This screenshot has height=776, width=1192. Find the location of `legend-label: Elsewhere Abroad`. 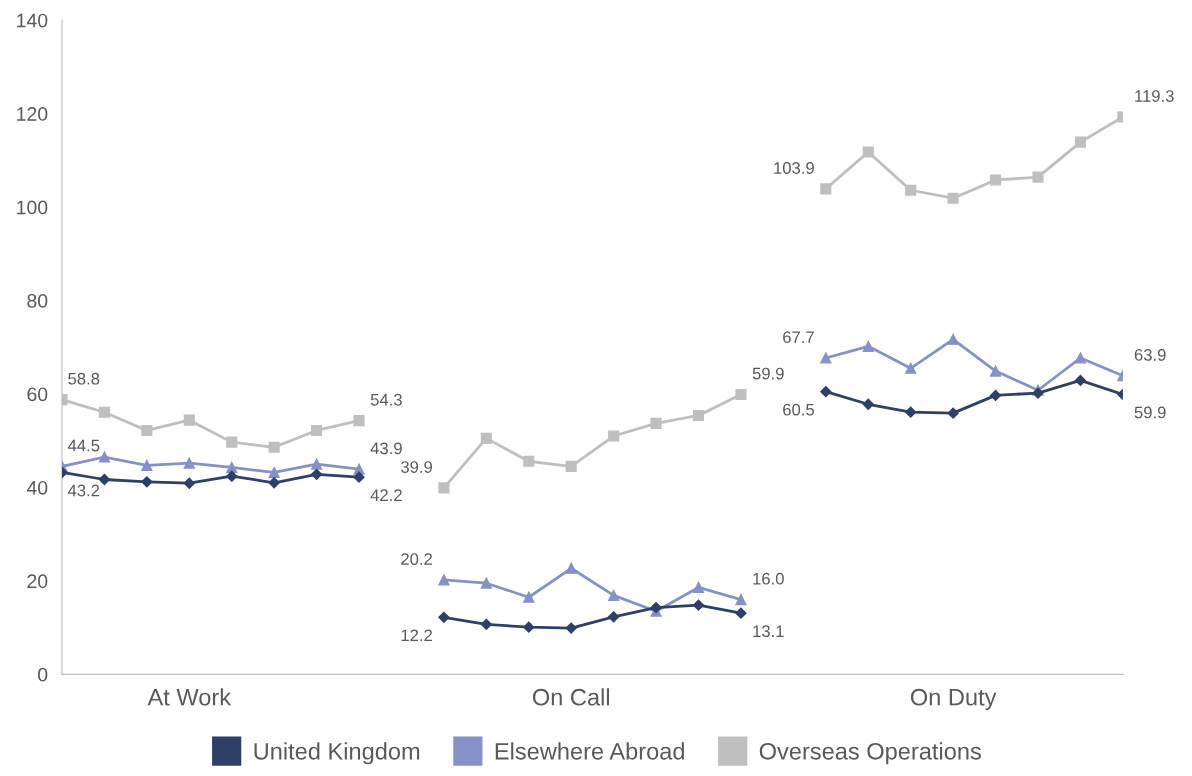

legend-label: Elsewhere Abroad is located at coordinates (589, 751).